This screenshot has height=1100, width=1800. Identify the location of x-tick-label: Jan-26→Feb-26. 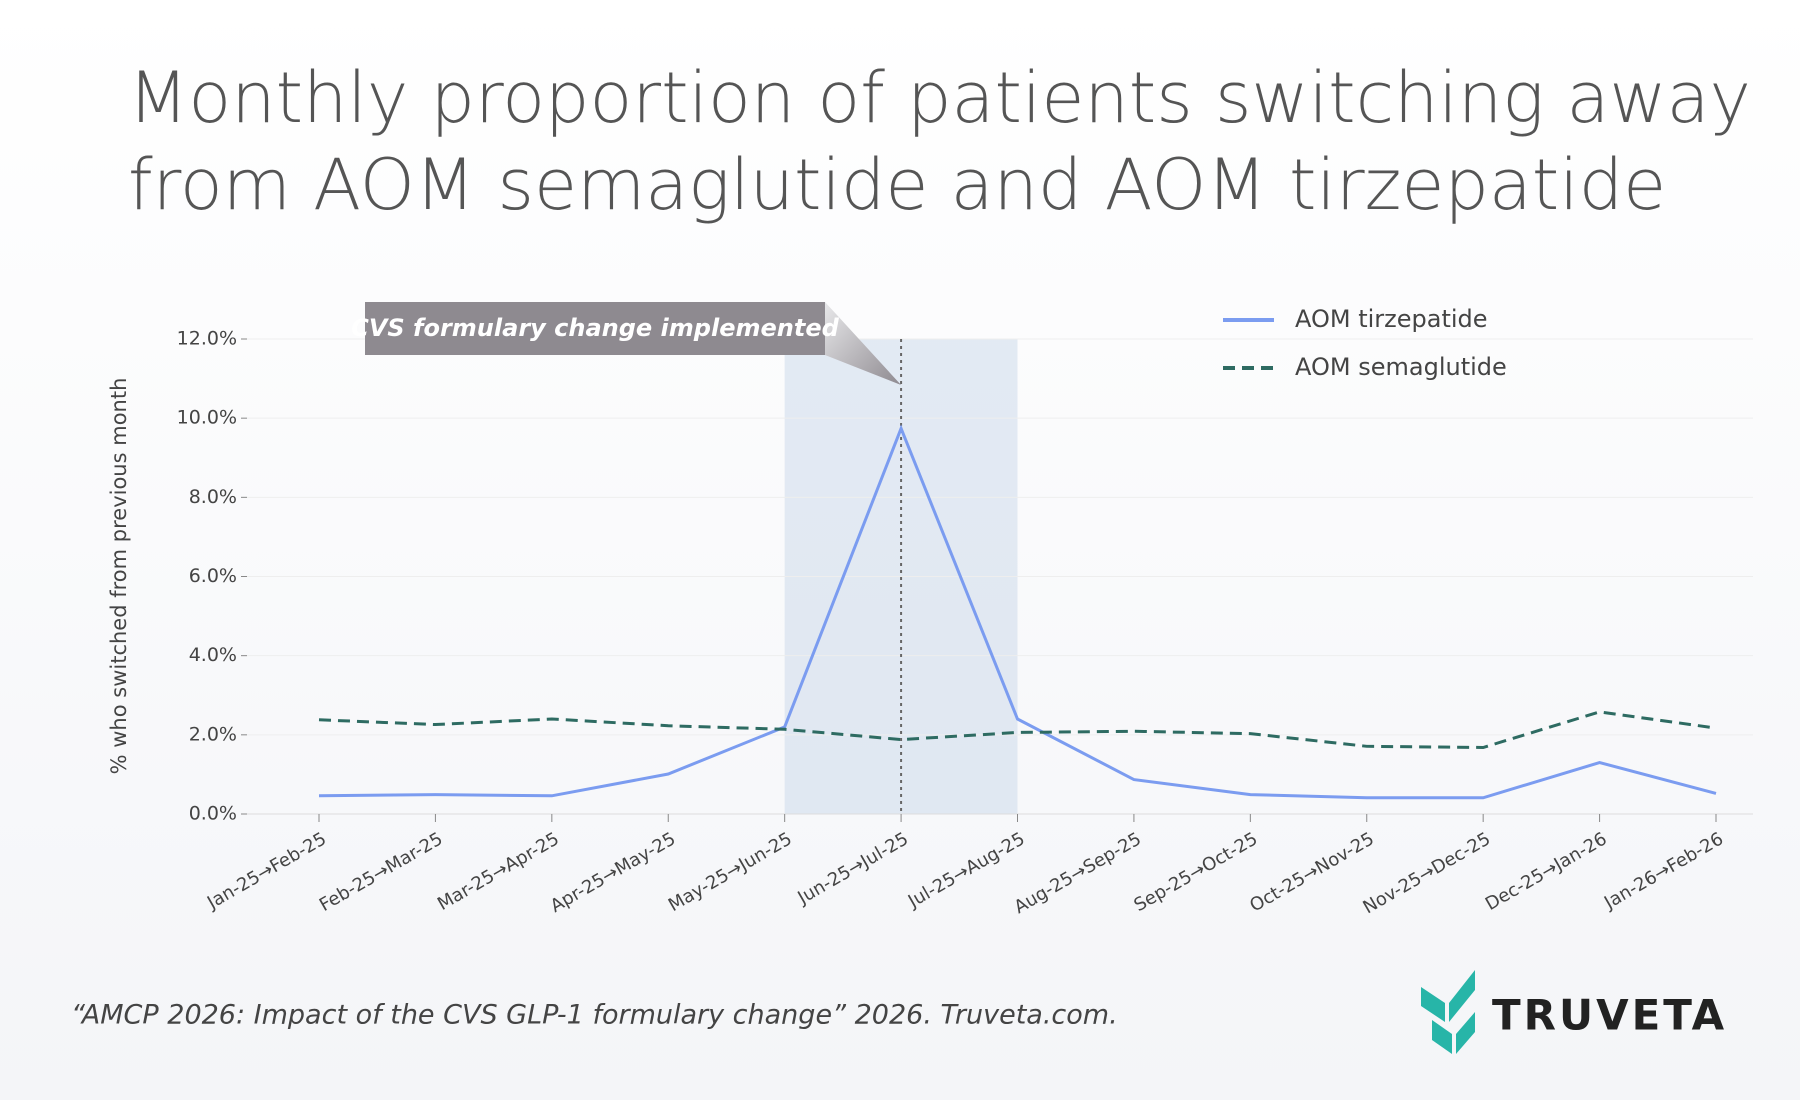
(1663, 870).